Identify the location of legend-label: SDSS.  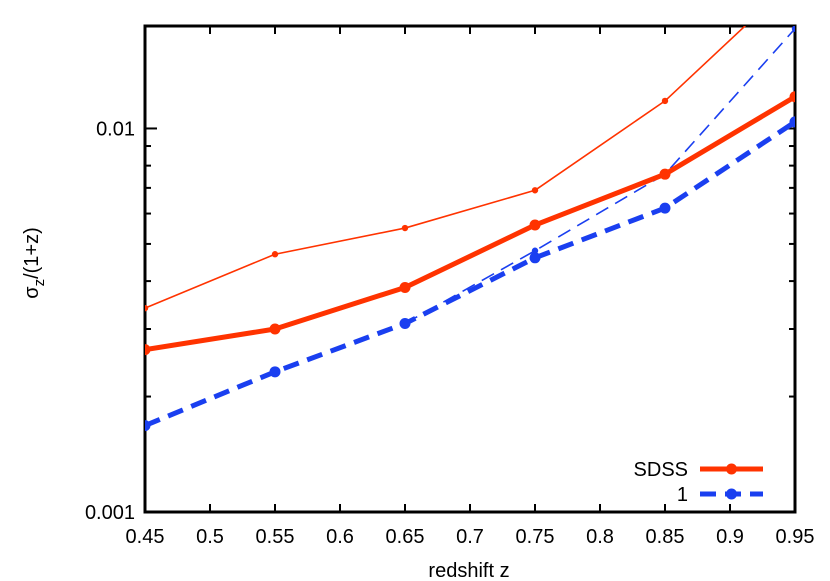
(661, 470).